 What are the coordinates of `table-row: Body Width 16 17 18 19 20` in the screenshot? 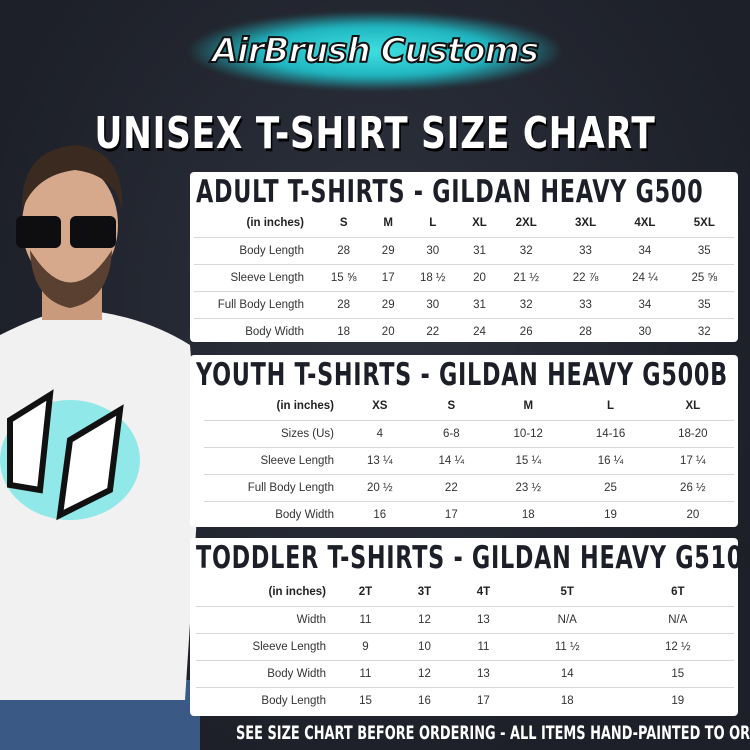 It's located at (469, 514).